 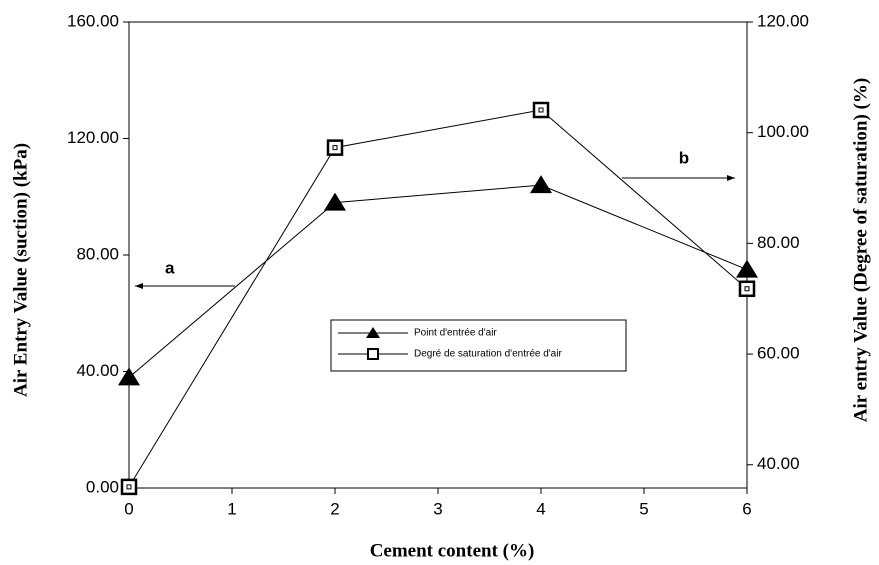 What do you see at coordinates (93, 20) in the screenshot?
I see `y-tick-label: 160.00` at bounding box center [93, 20].